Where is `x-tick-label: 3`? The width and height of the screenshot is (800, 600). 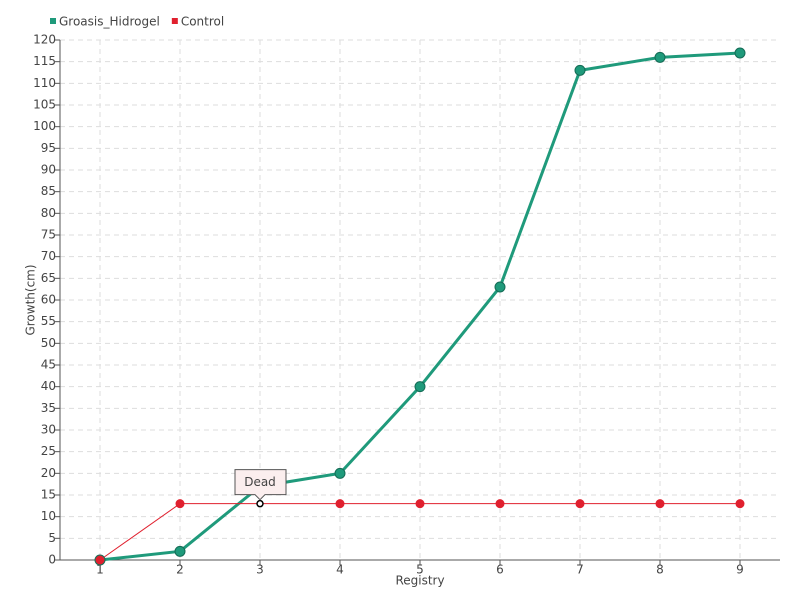
x-tick-label: 3 is located at coordinates (260, 570).